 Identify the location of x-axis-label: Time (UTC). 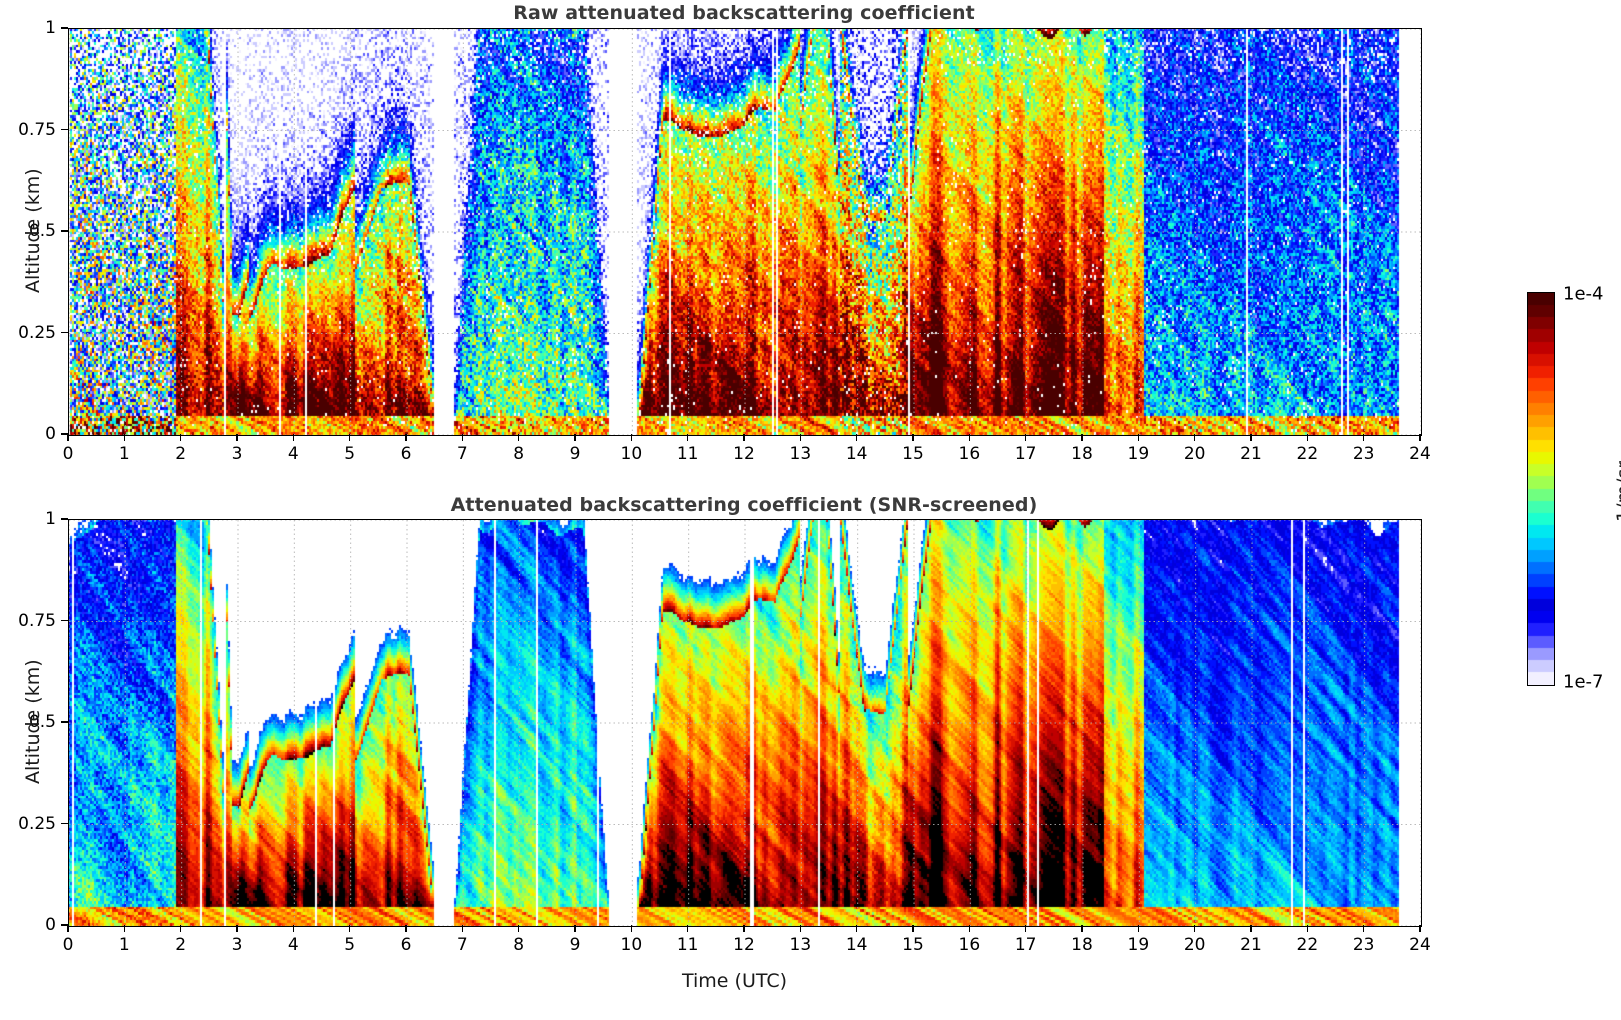
(735, 981).